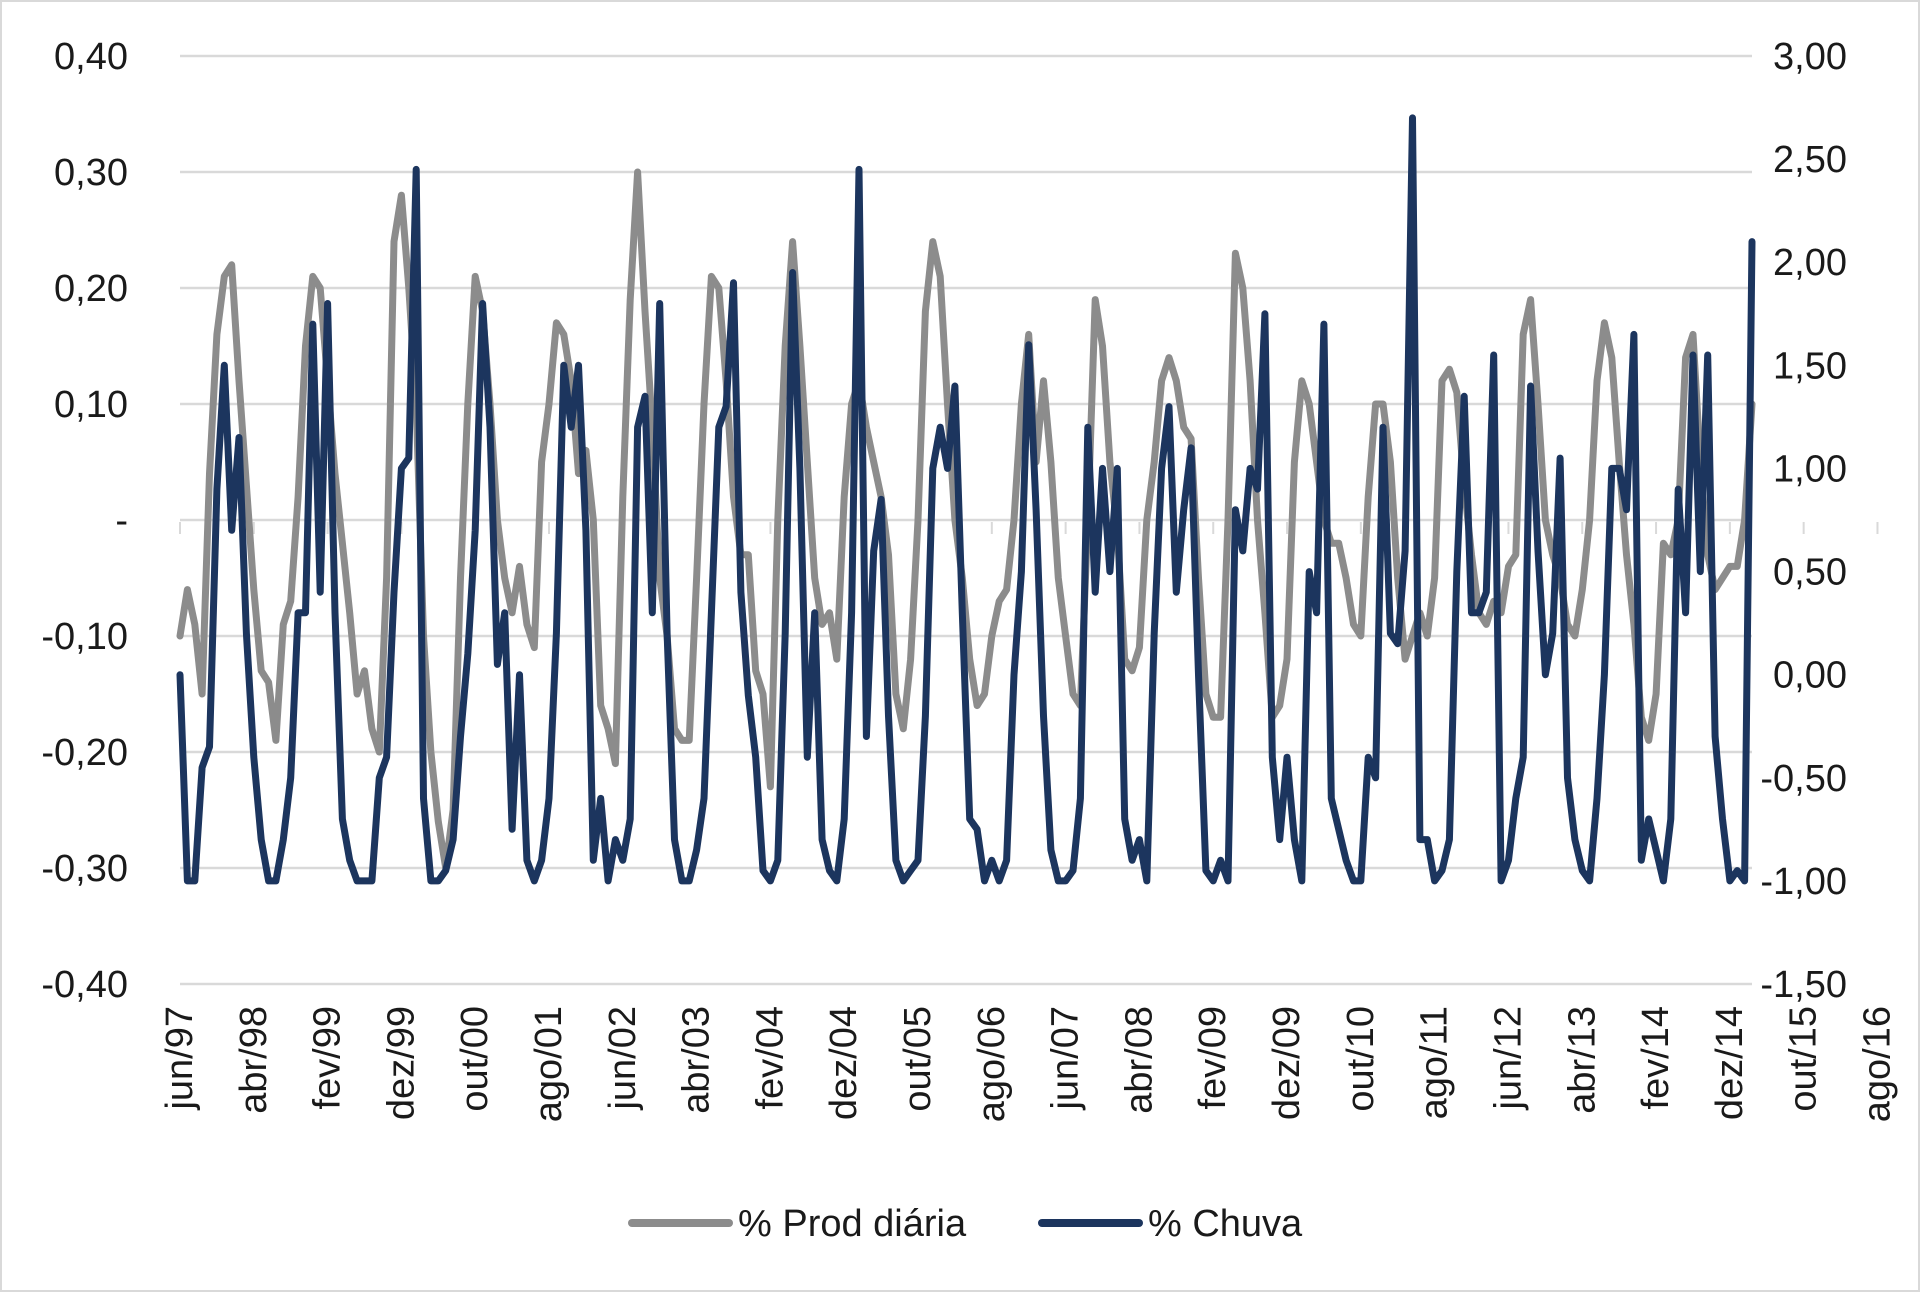  What do you see at coordinates (1361, 1059) in the screenshot?
I see `x-tick-label: out/10` at bounding box center [1361, 1059].